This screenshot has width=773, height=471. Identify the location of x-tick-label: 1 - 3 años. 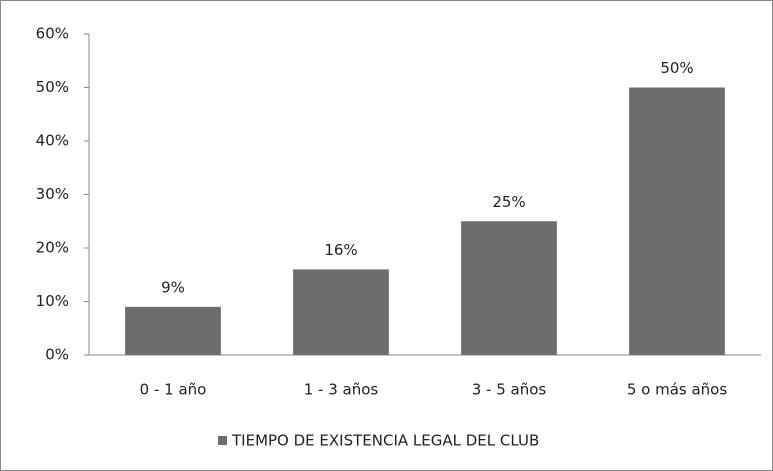
(341, 390).